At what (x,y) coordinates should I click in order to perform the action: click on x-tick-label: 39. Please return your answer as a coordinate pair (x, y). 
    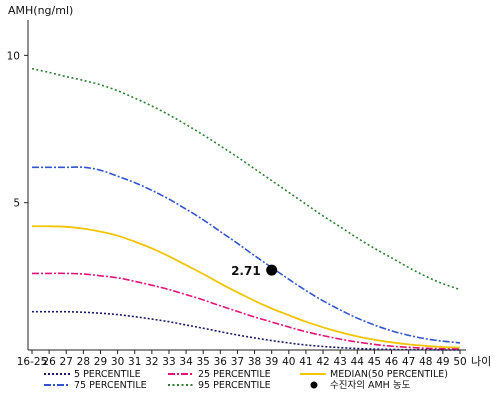
    Looking at the image, I should click on (271, 362).